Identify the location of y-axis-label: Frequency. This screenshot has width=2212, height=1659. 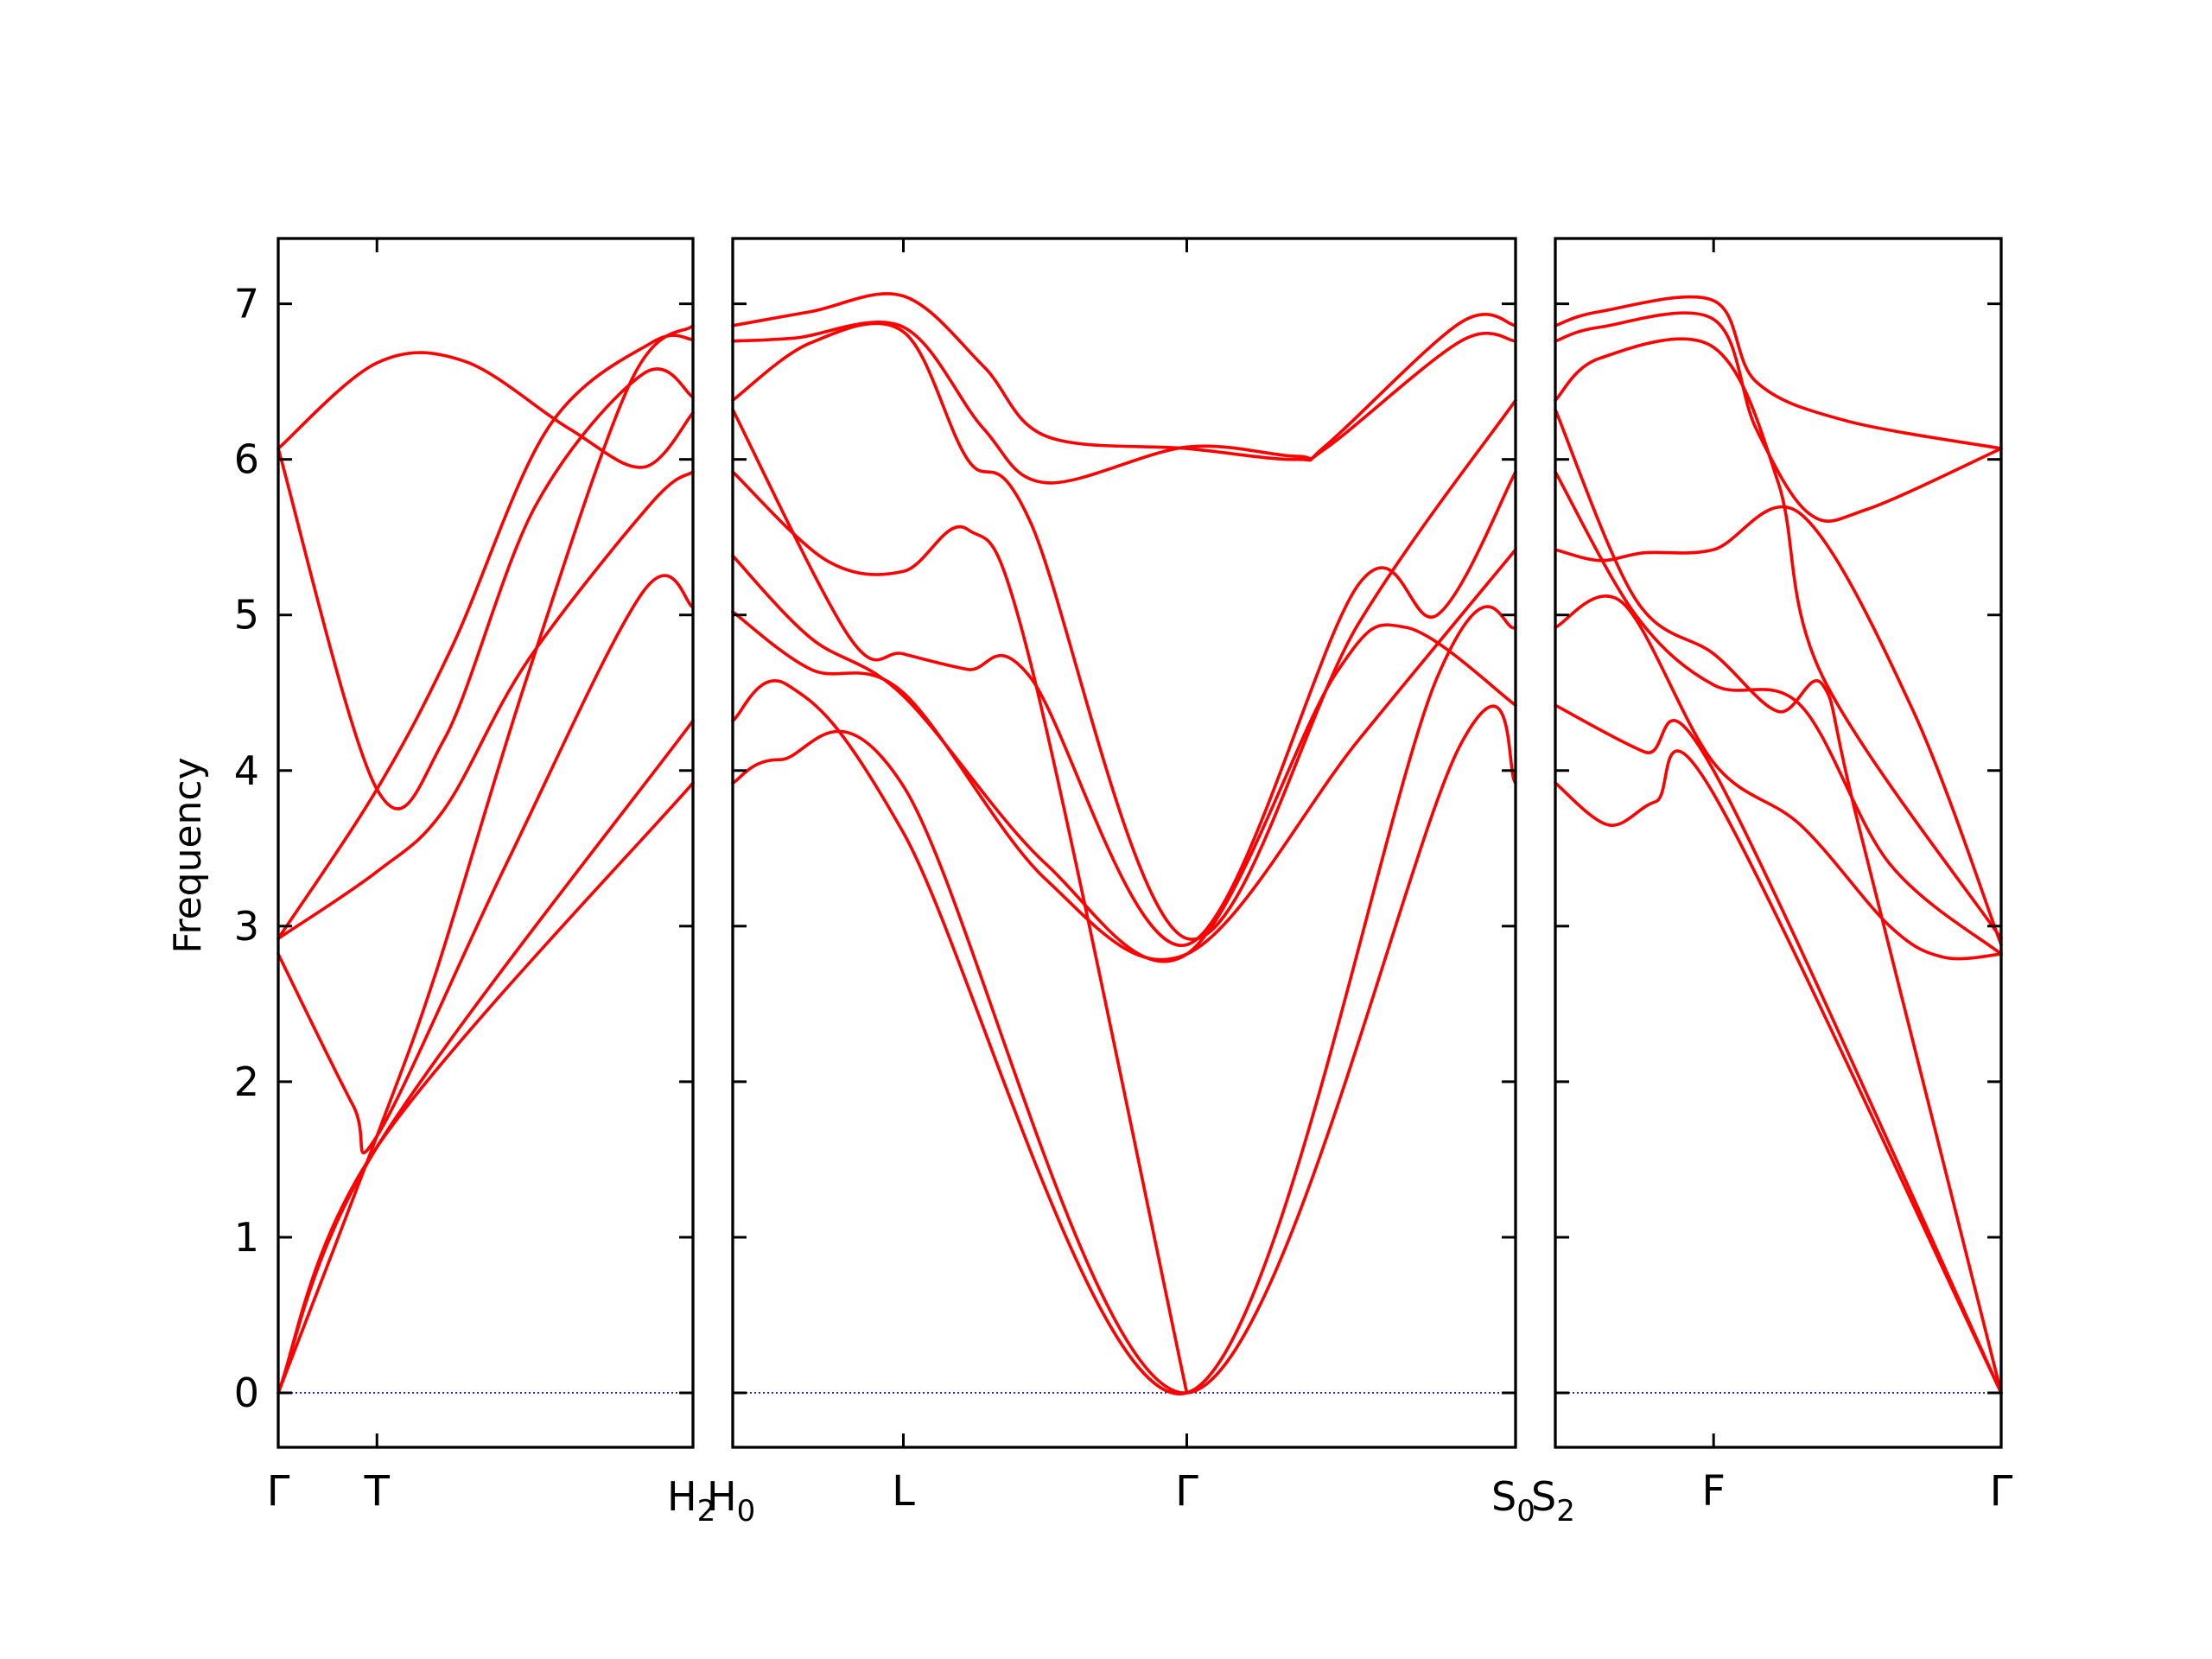
(188, 855).